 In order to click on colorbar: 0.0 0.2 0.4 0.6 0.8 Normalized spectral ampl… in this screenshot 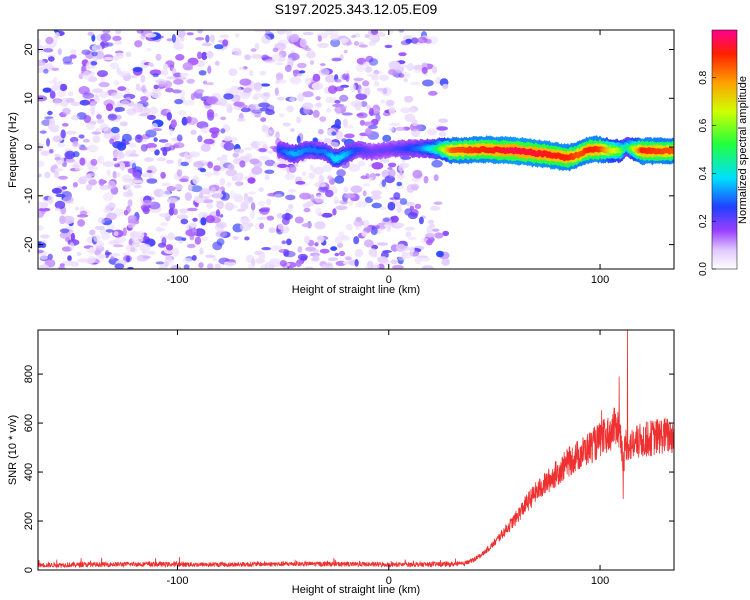, I will do `click(723, 152)`.